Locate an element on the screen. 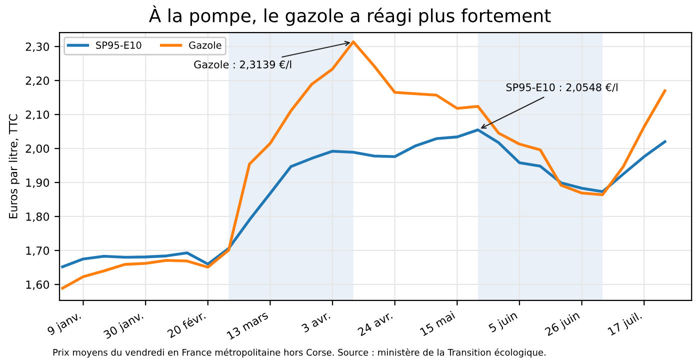  legend-label: SP95-E10 is located at coordinates (119, 45).